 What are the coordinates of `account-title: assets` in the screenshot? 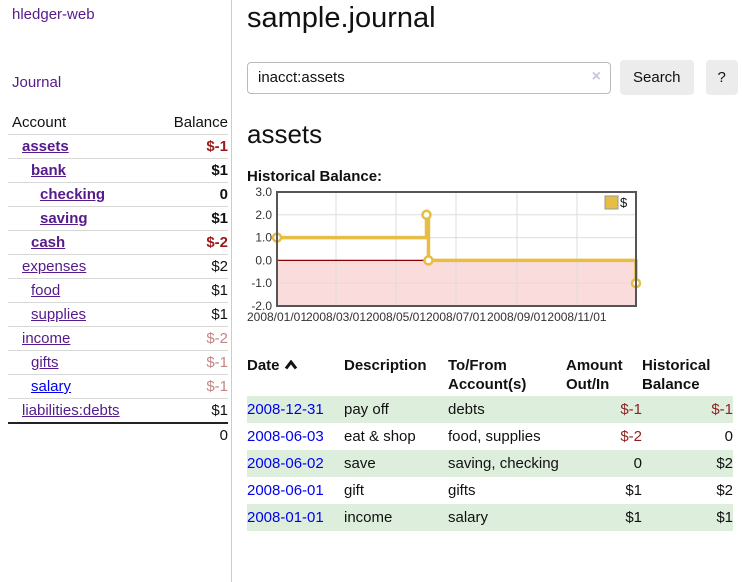 It's located at (285, 134).